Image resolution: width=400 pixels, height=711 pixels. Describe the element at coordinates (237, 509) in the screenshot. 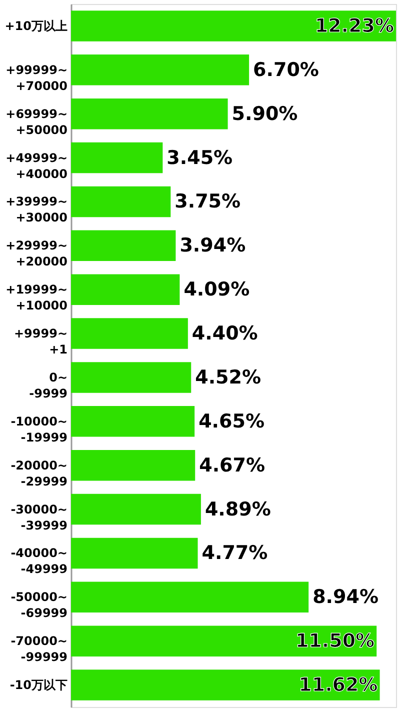

I see `data-label: 4.89%` at that location.